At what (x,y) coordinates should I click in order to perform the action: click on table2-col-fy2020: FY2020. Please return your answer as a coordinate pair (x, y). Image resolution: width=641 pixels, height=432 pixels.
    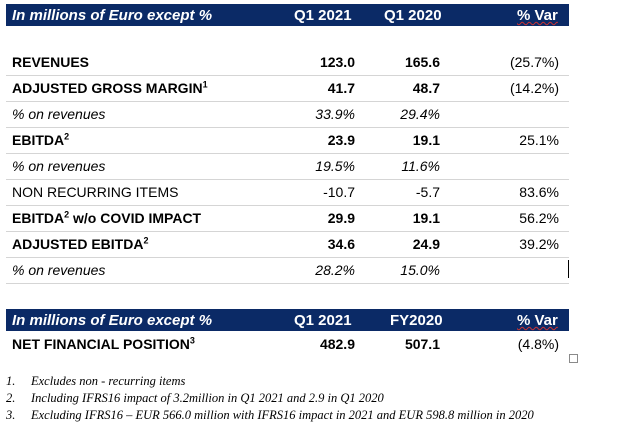
    Looking at the image, I should click on (416, 320).